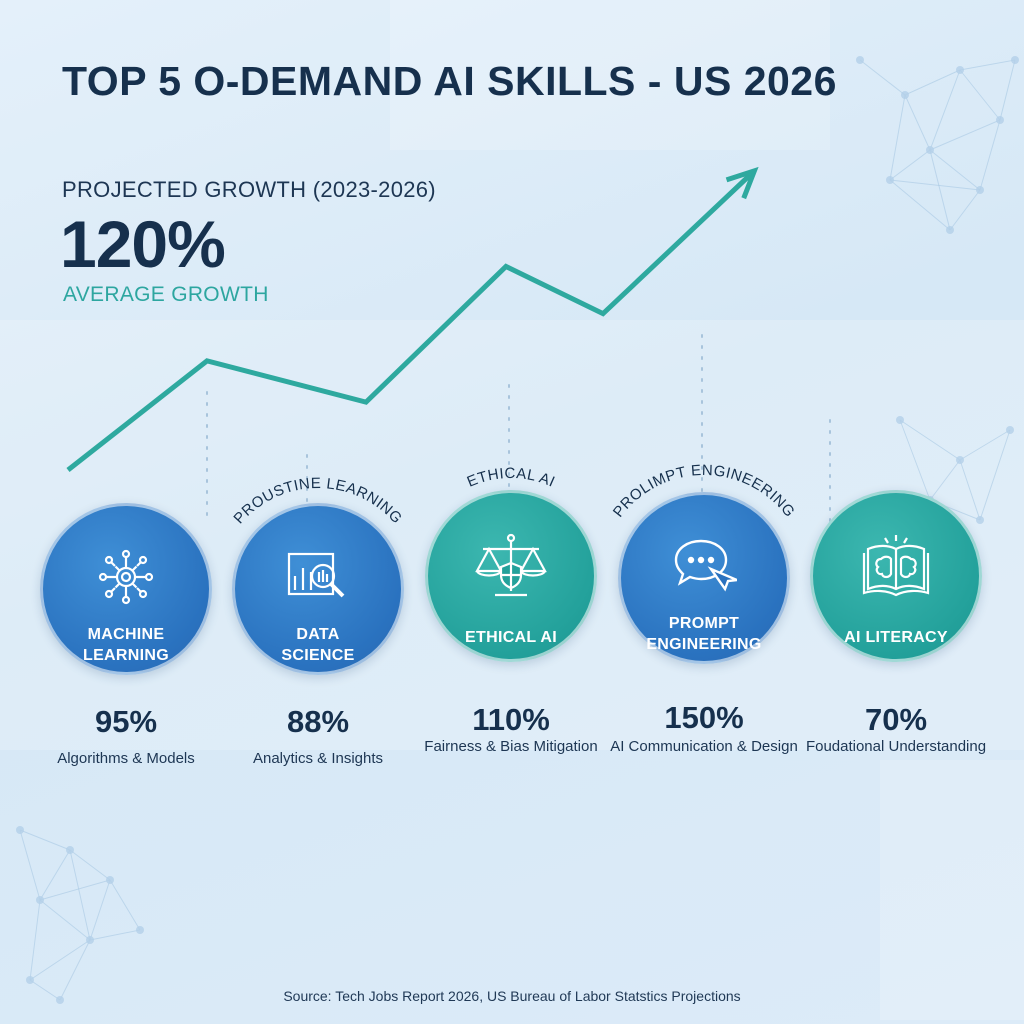 The height and width of the screenshot is (1024, 1024). What do you see at coordinates (704, 623) in the screenshot?
I see `skill-name-line: PROMPT` at bounding box center [704, 623].